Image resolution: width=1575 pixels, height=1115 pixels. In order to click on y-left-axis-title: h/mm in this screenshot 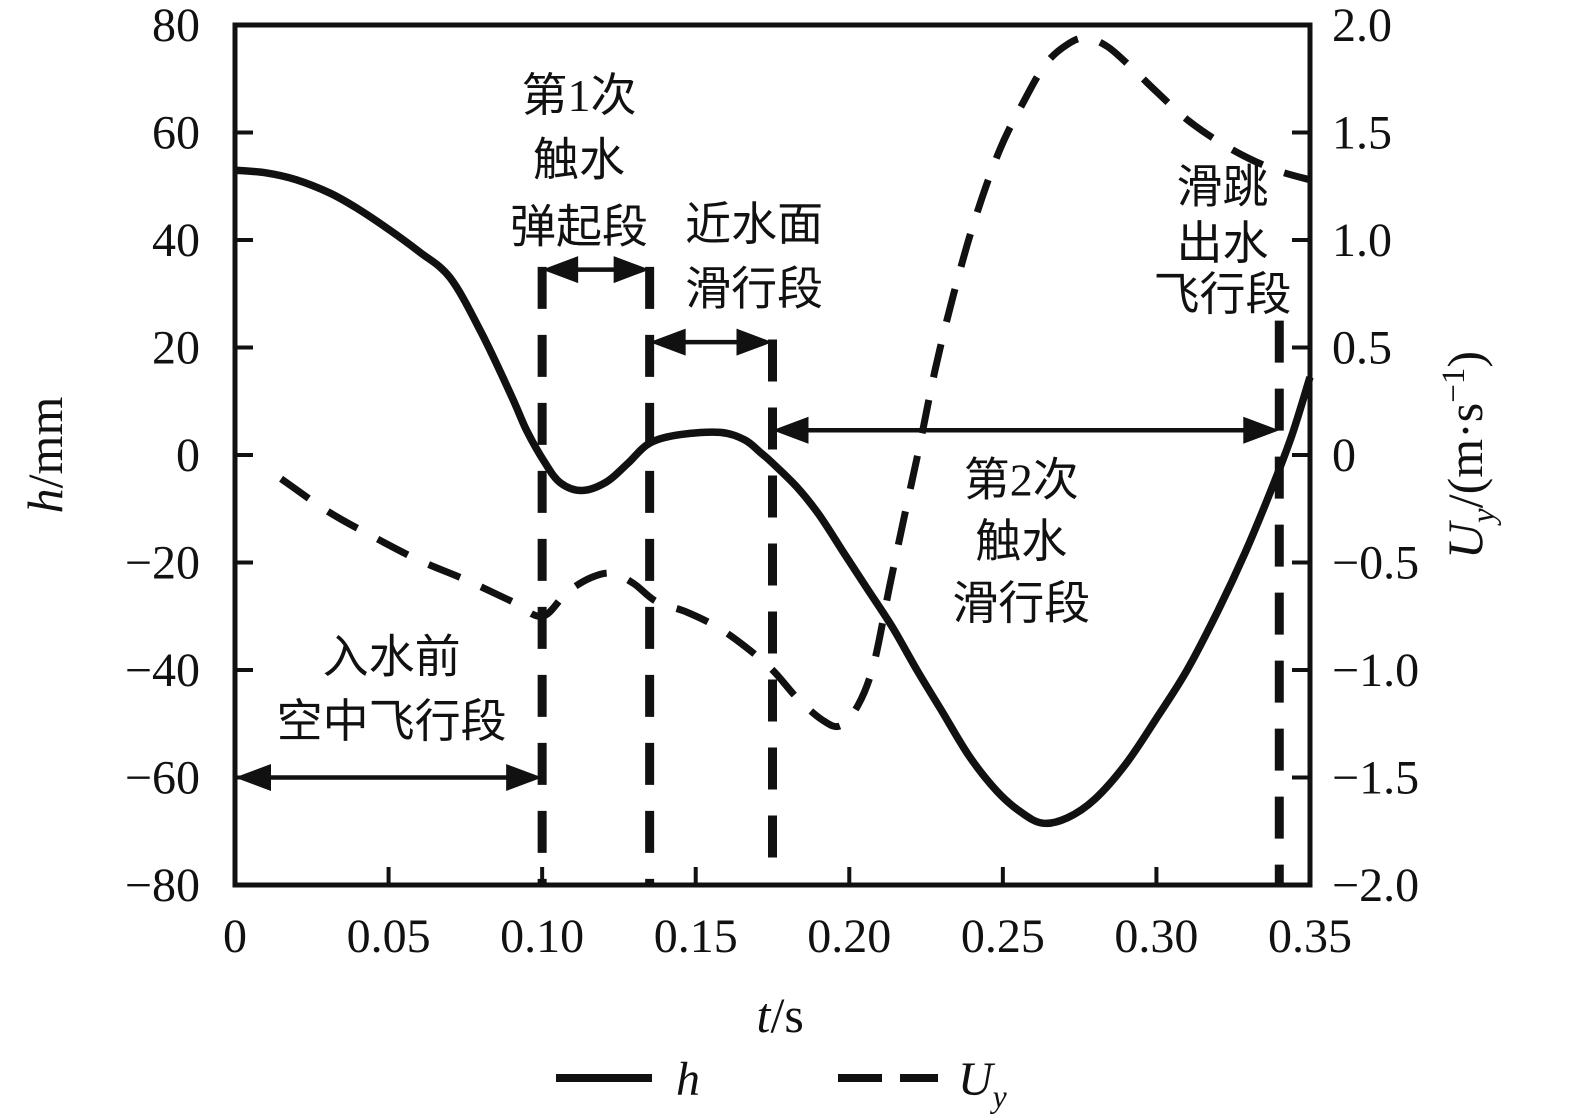, I will do `click(45, 455)`.